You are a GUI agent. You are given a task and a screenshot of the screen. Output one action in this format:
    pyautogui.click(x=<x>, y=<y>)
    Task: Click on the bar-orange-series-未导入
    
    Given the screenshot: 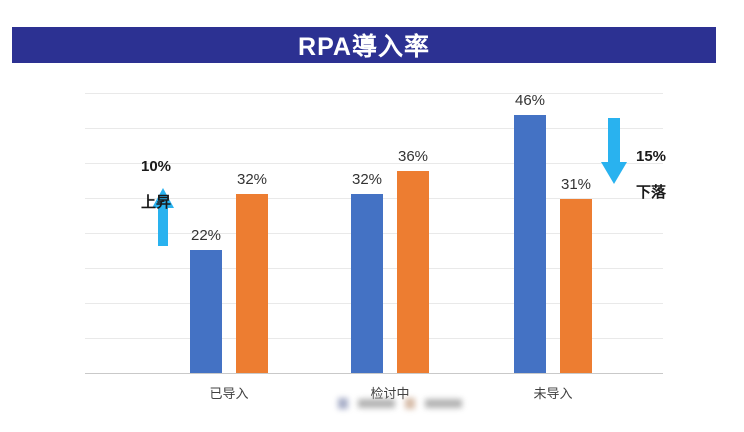 What is the action you would take?
    pyautogui.click(x=576, y=286)
    